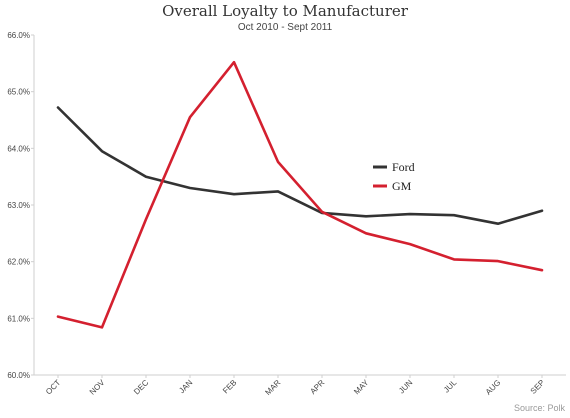  Describe the element at coordinates (53, 387) in the screenshot. I see `x-tick-label: OCT` at that location.